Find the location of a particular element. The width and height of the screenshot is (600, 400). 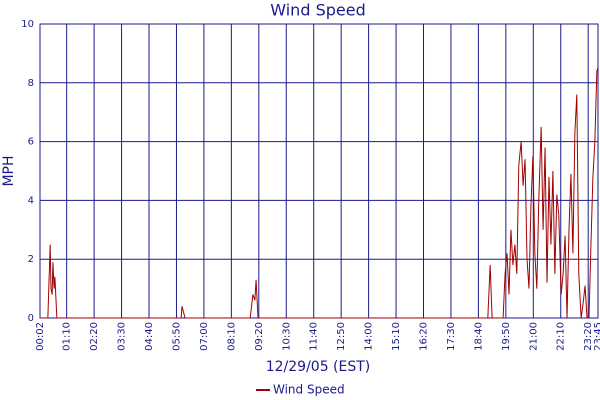

x-tick-label: 19:50 is located at coordinates (506, 336).